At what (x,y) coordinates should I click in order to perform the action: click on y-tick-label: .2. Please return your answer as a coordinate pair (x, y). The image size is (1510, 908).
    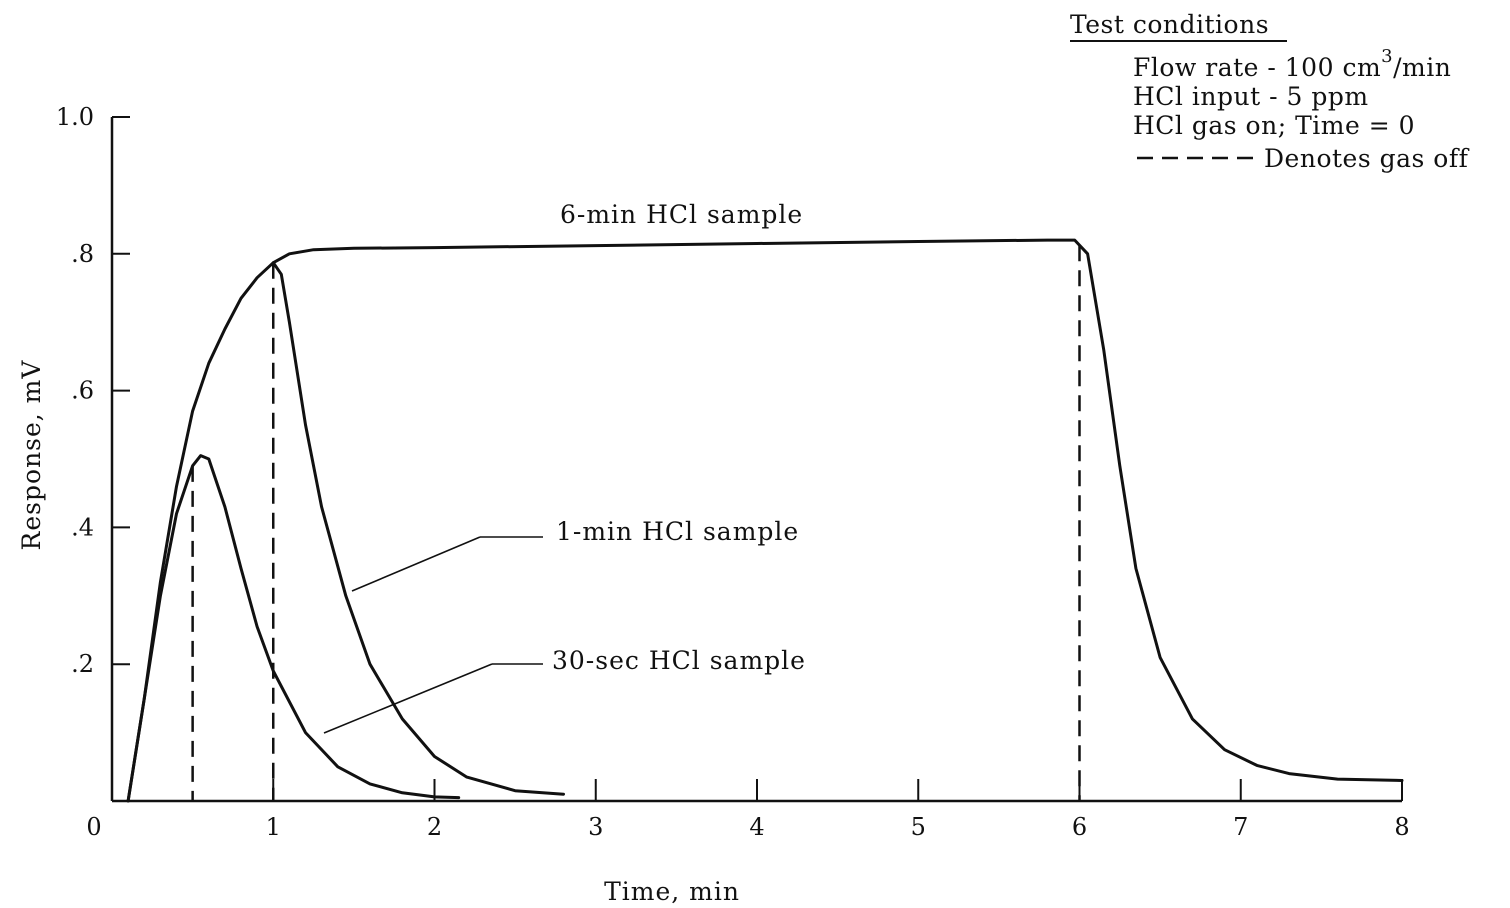
    Looking at the image, I should click on (82, 664).